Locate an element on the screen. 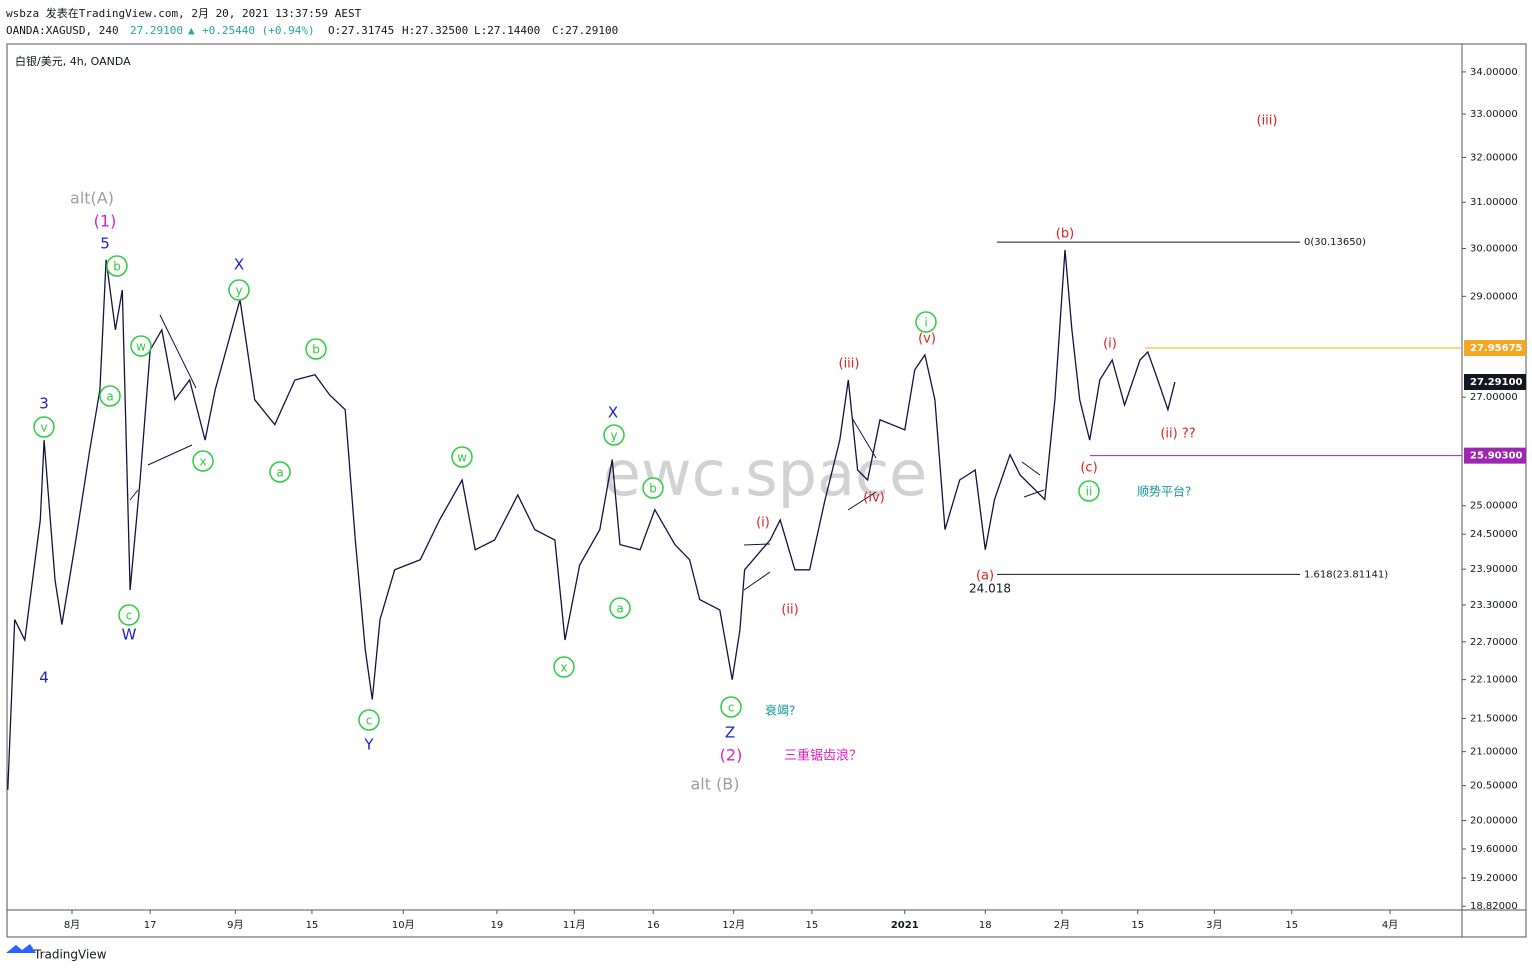 This screenshot has width=1532, height=978. y-tick-label: 24.50000 is located at coordinates (1494, 534).